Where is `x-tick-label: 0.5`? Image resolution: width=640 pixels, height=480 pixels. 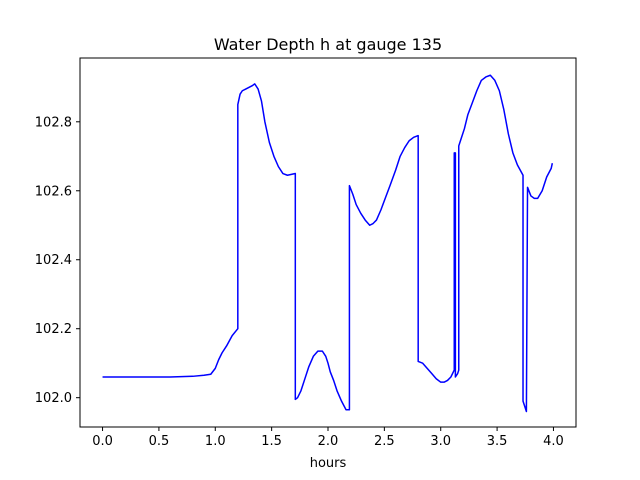
x-tick-label: 0.5 is located at coordinates (159, 441).